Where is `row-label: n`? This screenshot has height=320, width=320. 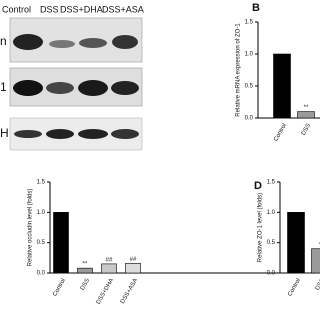
row-label: n is located at coordinates (3, 41).